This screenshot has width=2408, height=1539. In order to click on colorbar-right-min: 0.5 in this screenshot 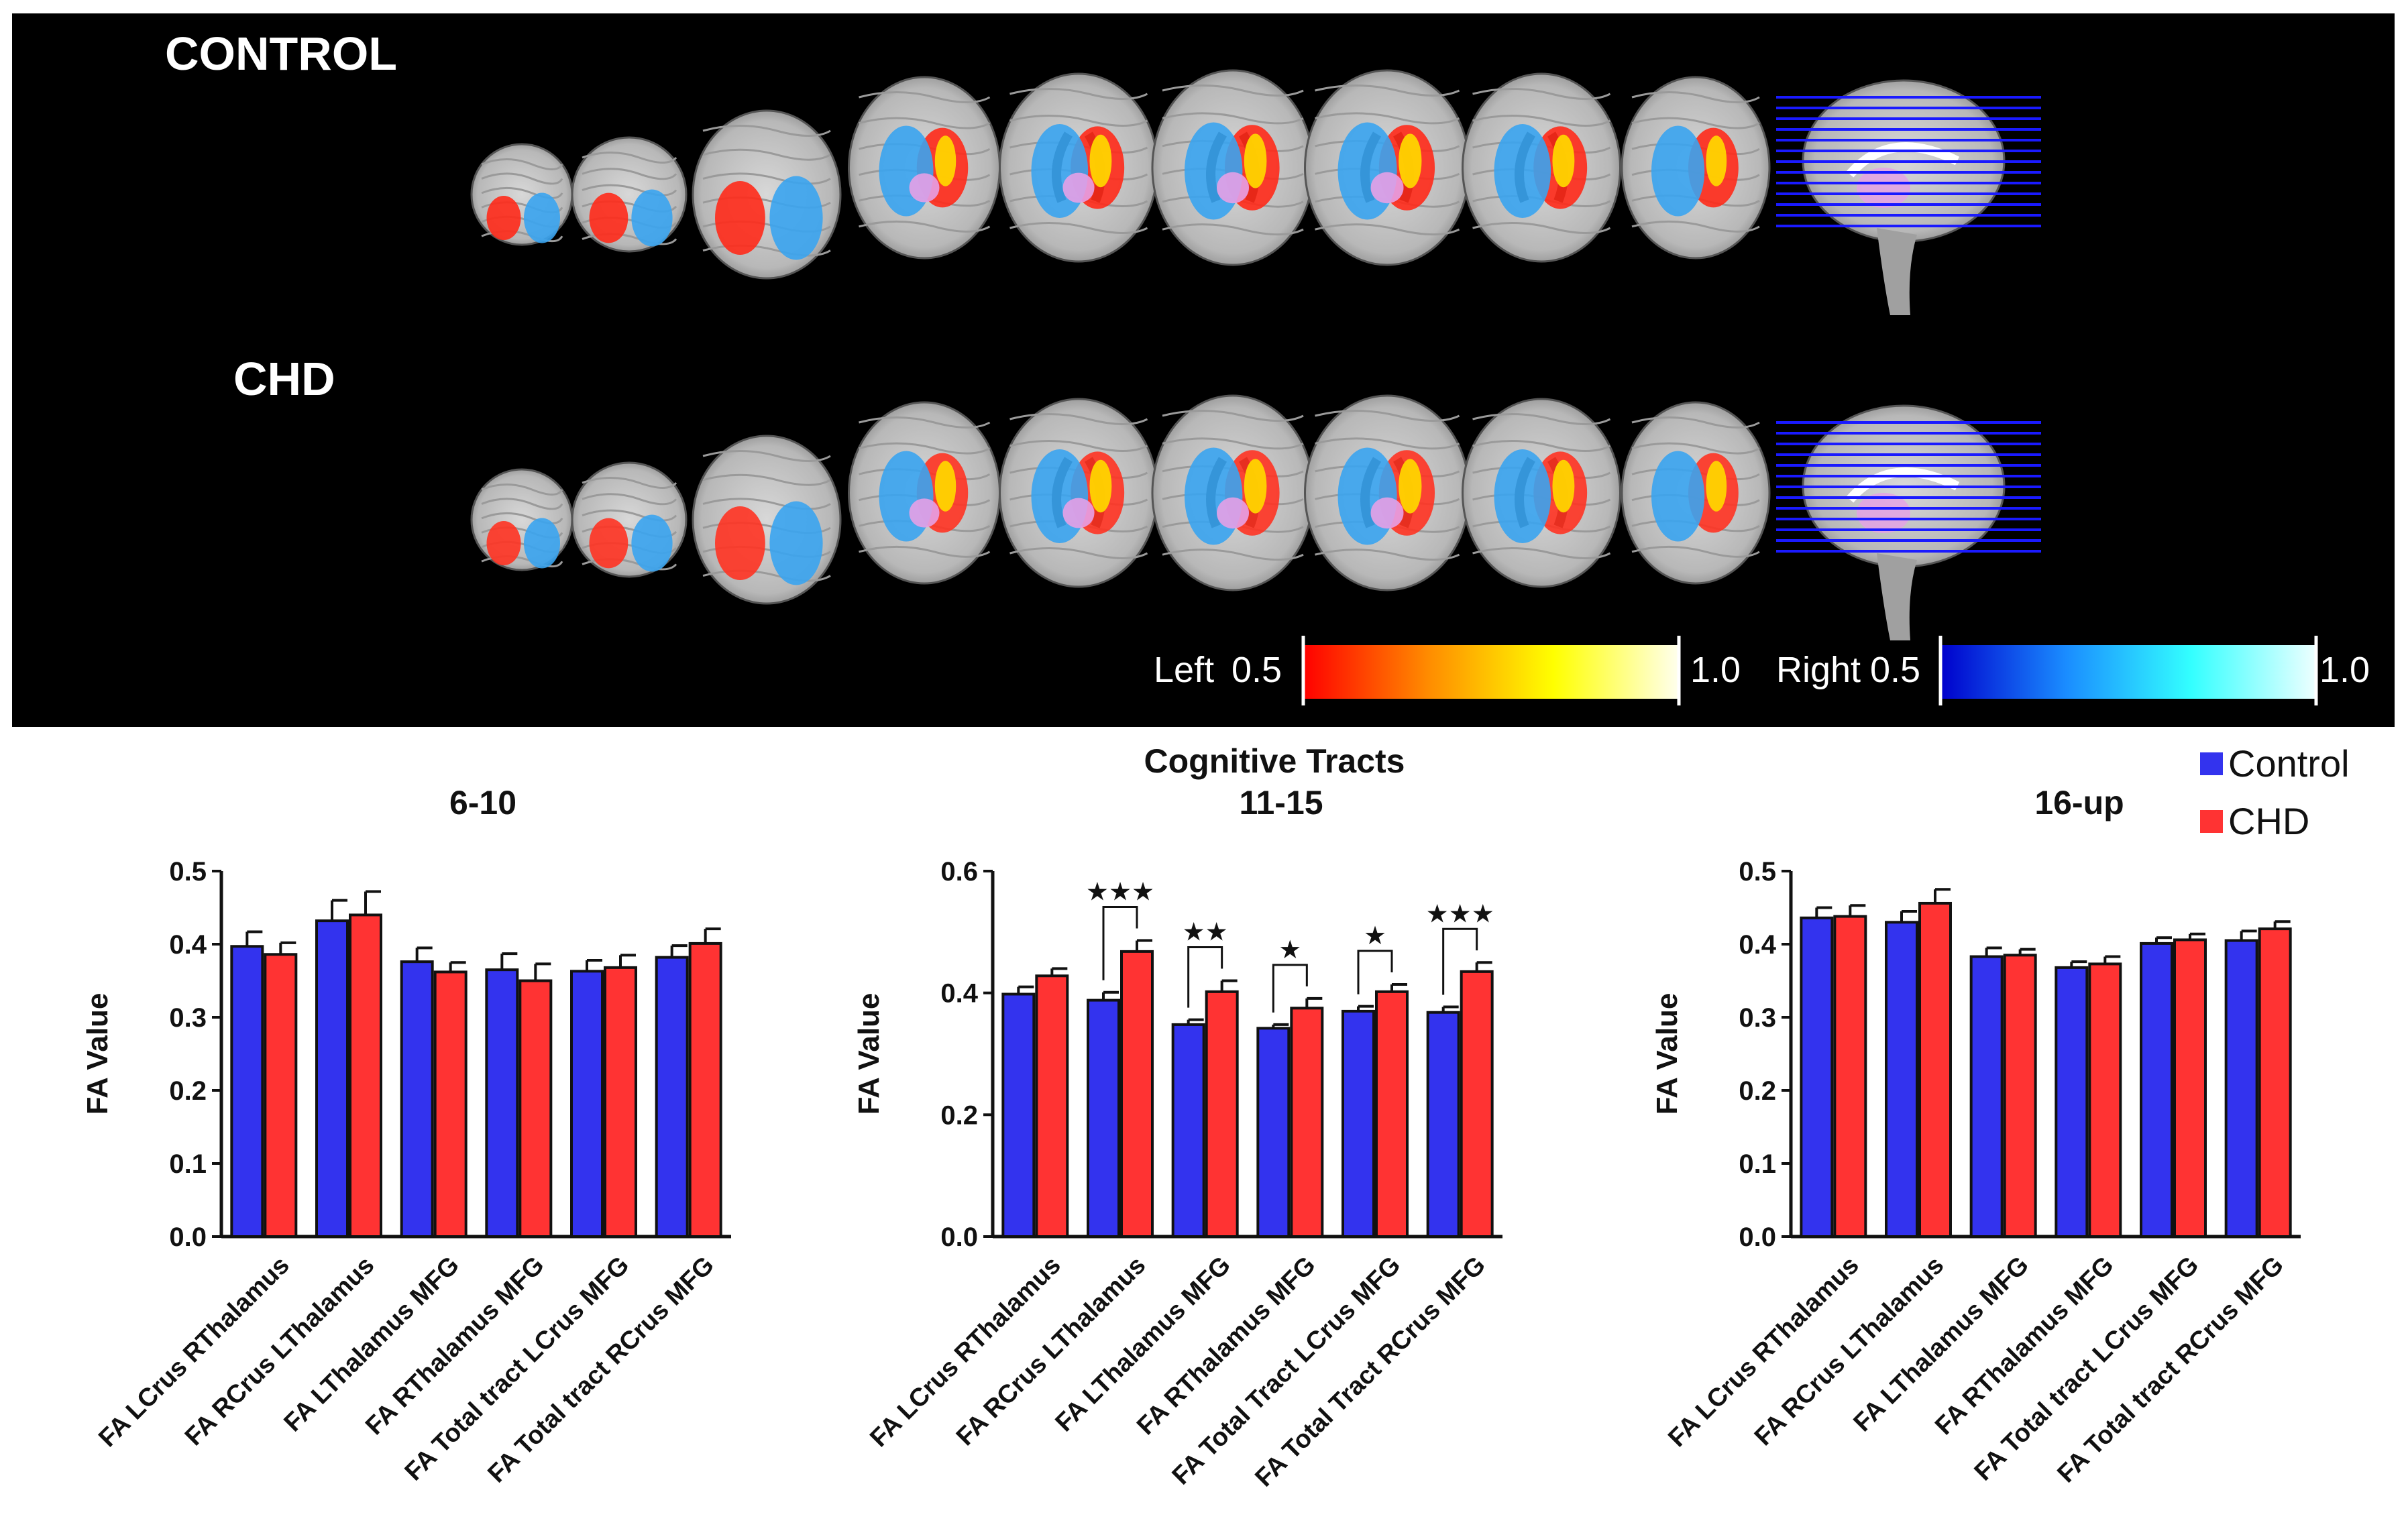, I will do `click(1895, 670)`.